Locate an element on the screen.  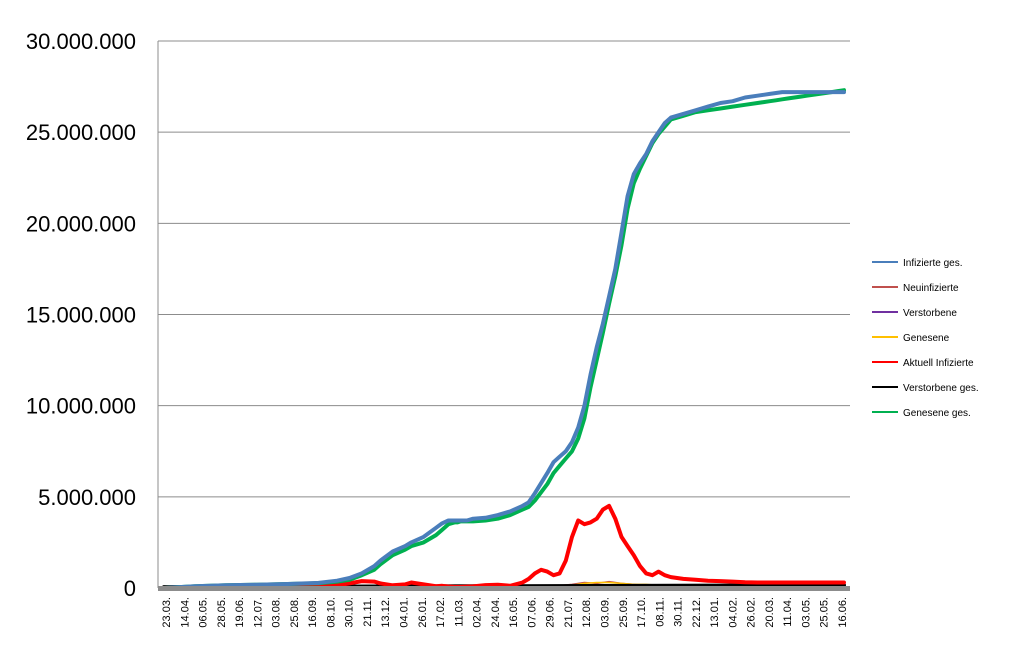
x-tick-label: 19.06. is located at coordinates (240, 612).